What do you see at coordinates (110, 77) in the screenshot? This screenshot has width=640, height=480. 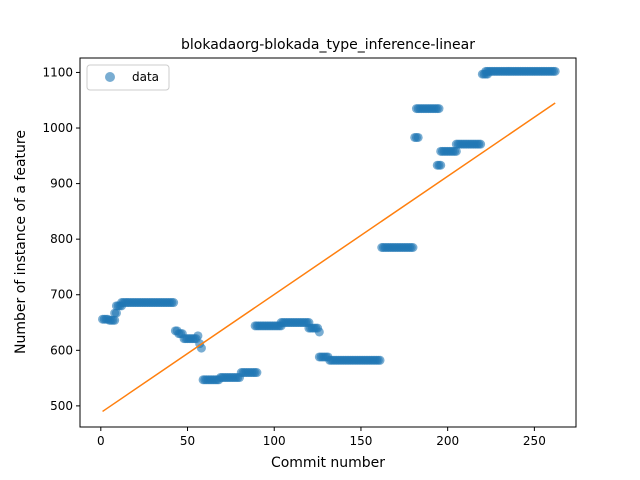 I see `legend-marker-data` at bounding box center [110, 77].